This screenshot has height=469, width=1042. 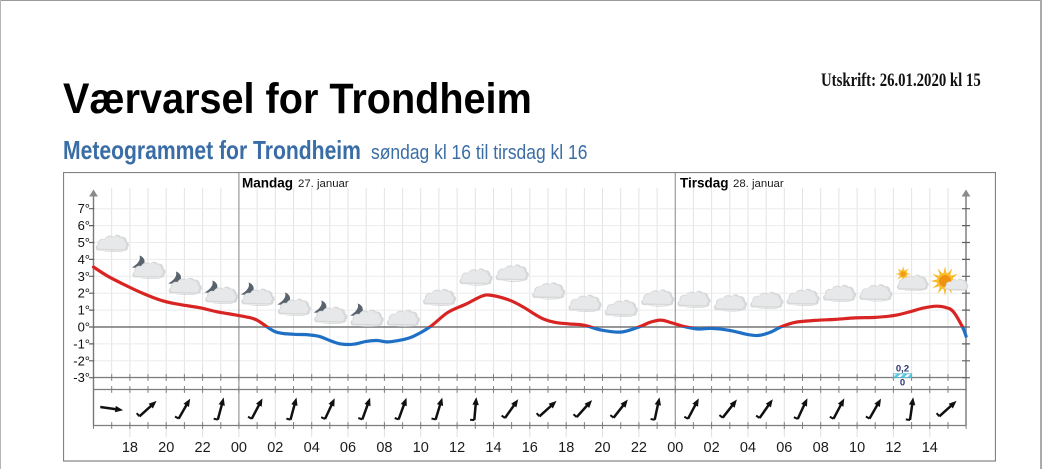 What do you see at coordinates (81, 360) in the screenshot?
I see `svg-text: -2°` at bounding box center [81, 360].